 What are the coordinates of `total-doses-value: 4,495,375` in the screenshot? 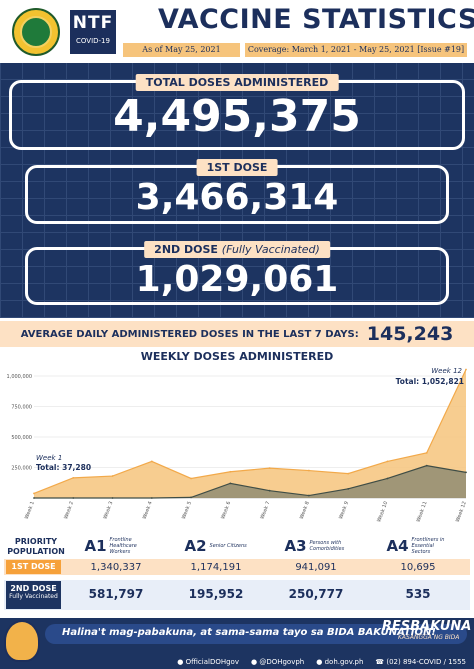 It's located at (237, 116).